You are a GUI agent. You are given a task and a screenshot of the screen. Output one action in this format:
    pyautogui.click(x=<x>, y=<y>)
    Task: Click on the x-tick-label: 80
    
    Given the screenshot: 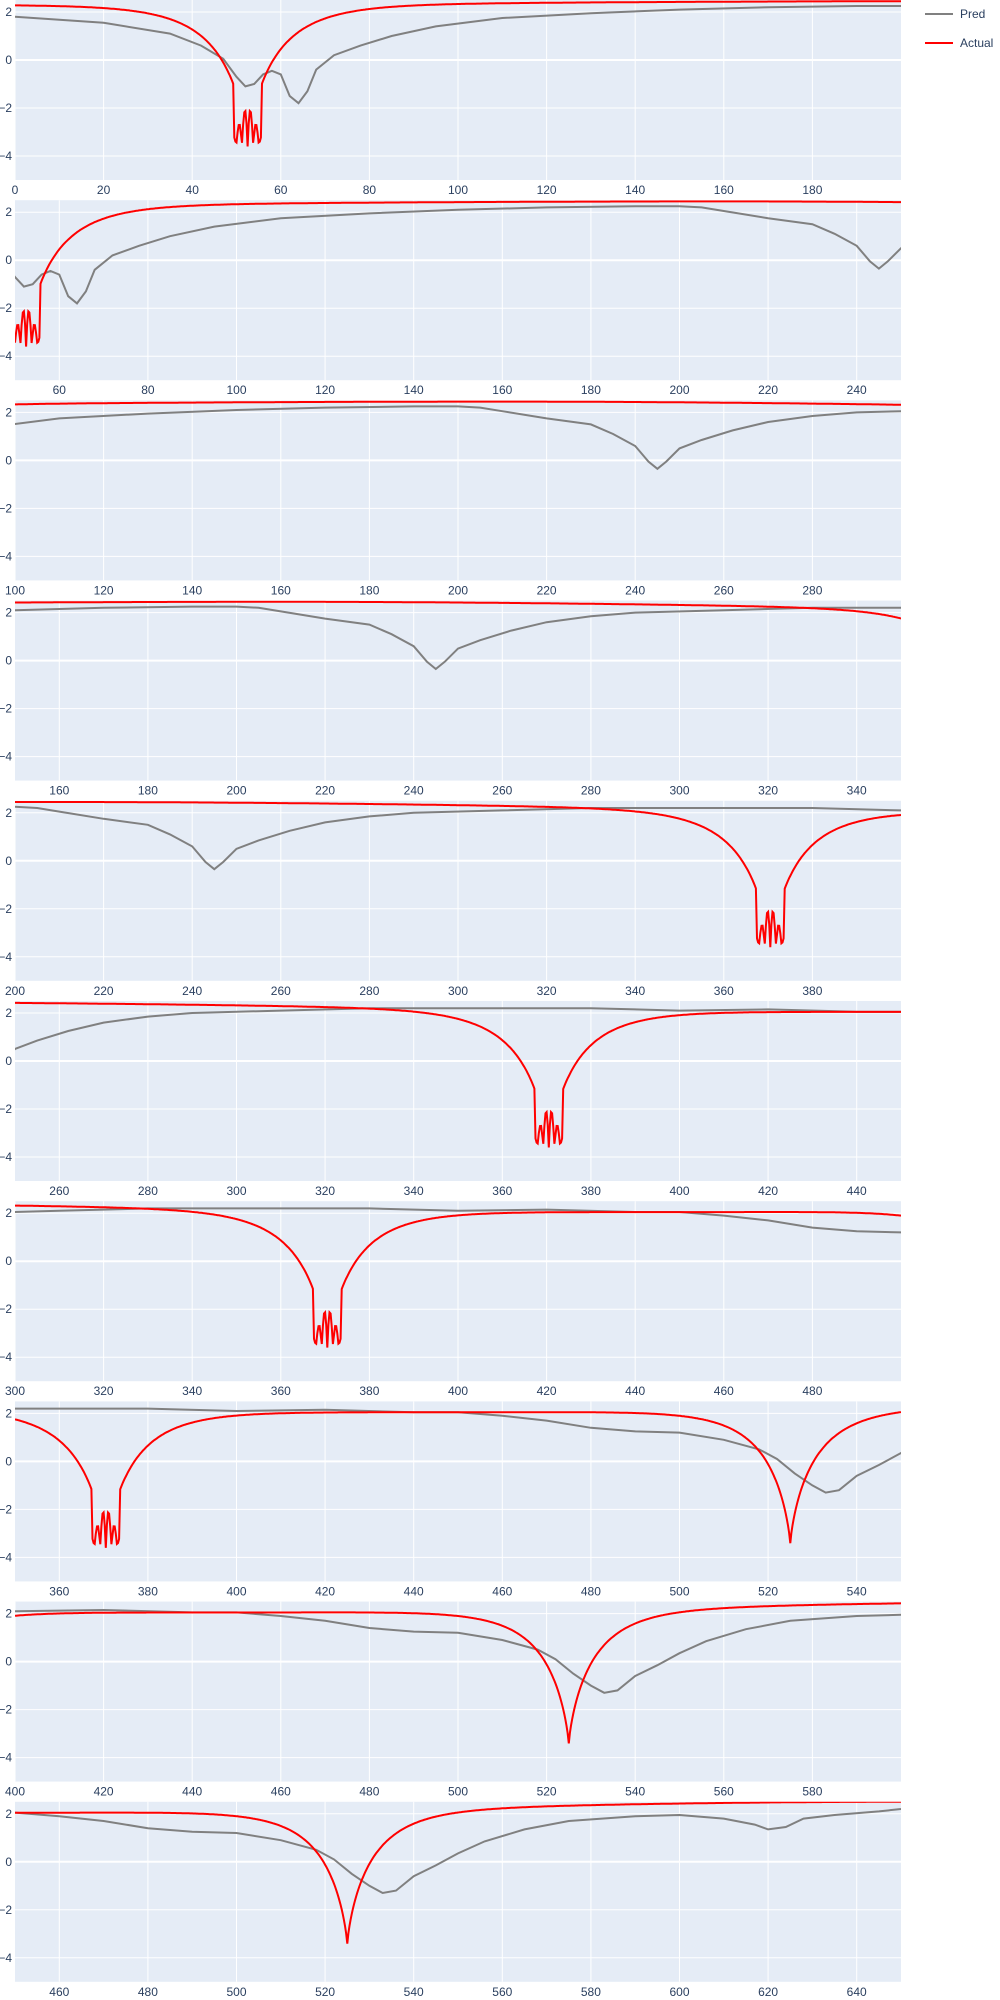 What is the action you would take?
    pyautogui.click(x=148, y=390)
    